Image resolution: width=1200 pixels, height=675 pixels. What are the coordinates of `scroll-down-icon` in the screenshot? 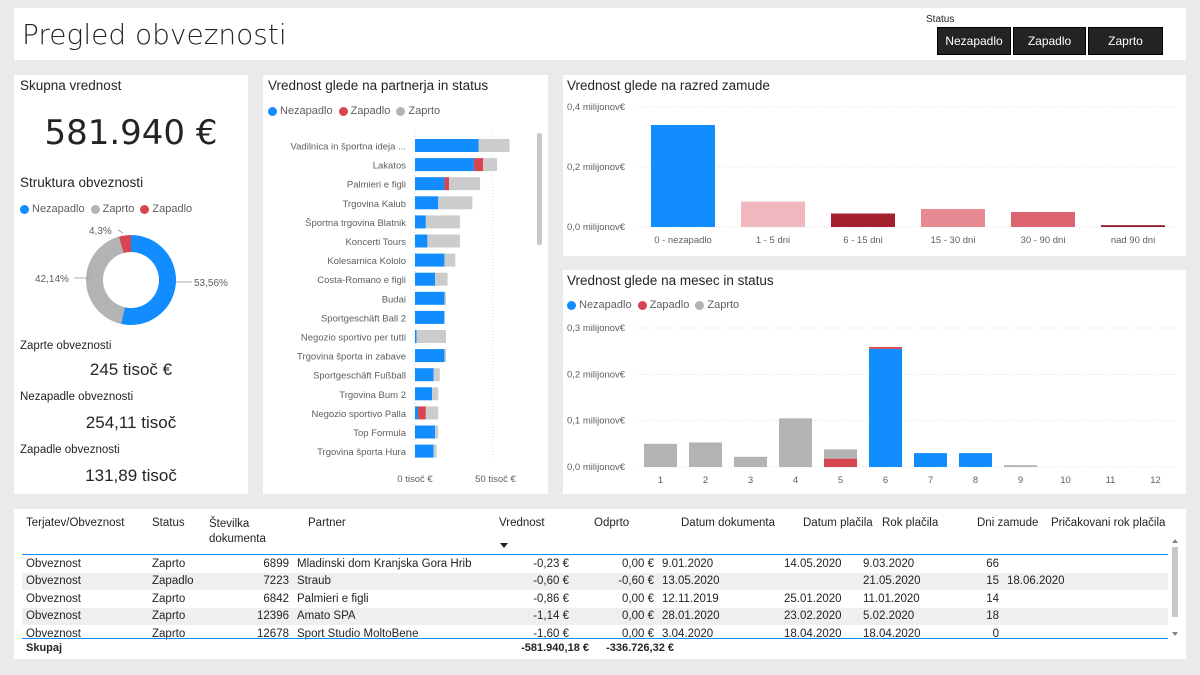 It's located at (1175, 634).